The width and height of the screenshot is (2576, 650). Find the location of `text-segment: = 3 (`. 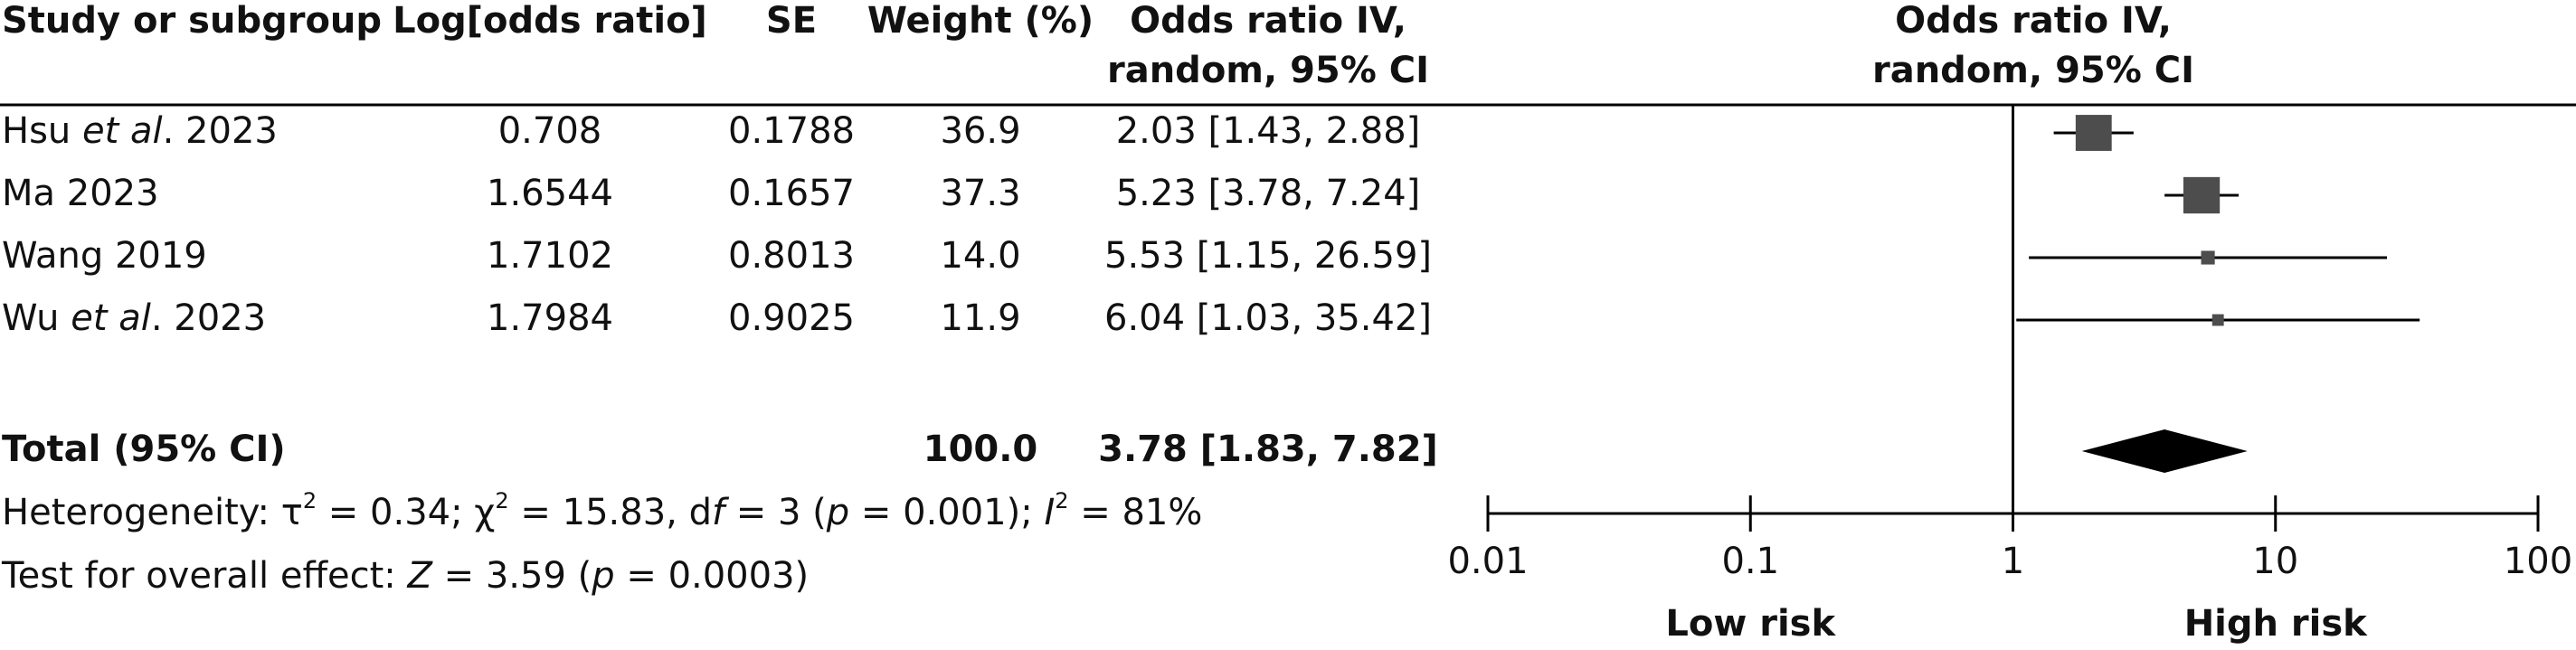

text-segment: = 3 ( is located at coordinates (776, 512).